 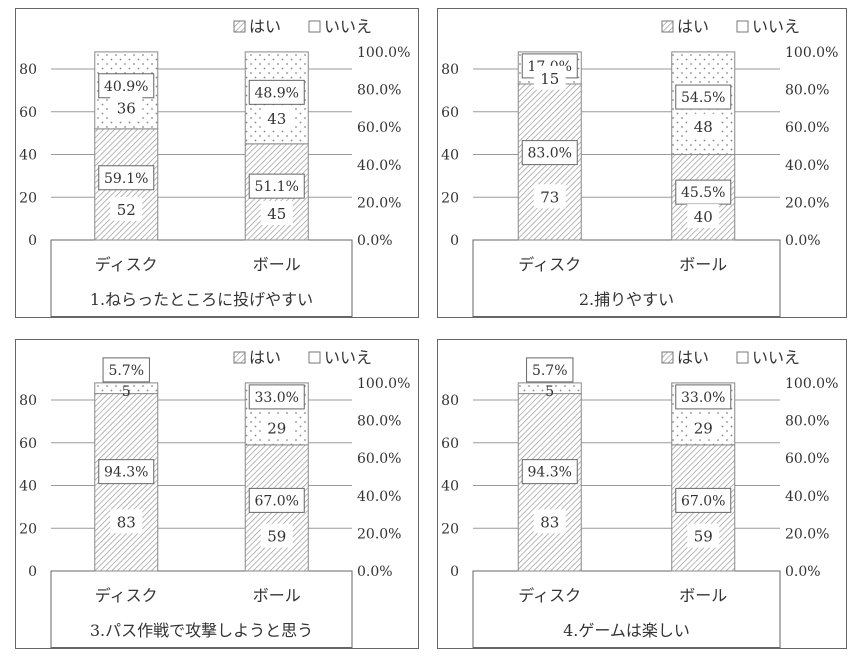 What do you see at coordinates (626, 630) in the screenshot?
I see `chart-title: 4.ゲームは楽しい` at bounding box center [626, 630].